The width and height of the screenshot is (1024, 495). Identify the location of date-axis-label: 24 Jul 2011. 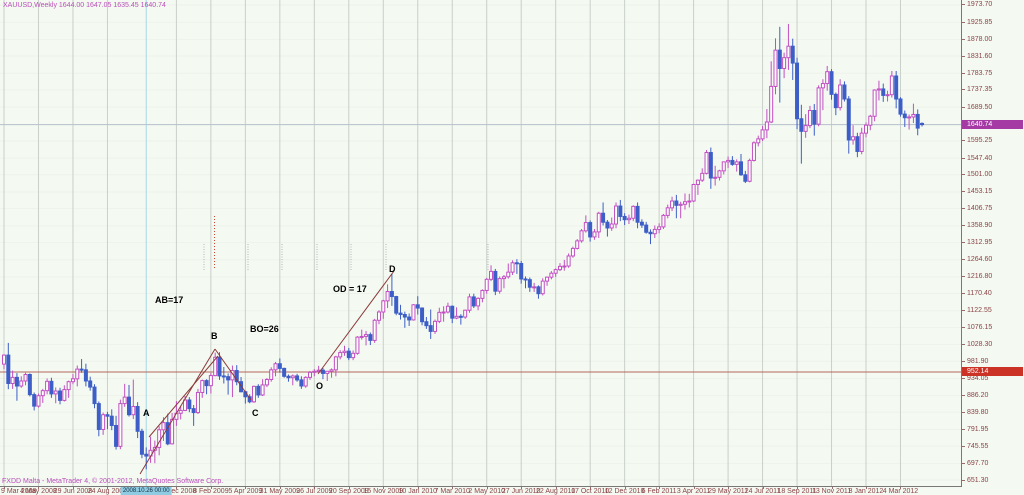
(762, 491).